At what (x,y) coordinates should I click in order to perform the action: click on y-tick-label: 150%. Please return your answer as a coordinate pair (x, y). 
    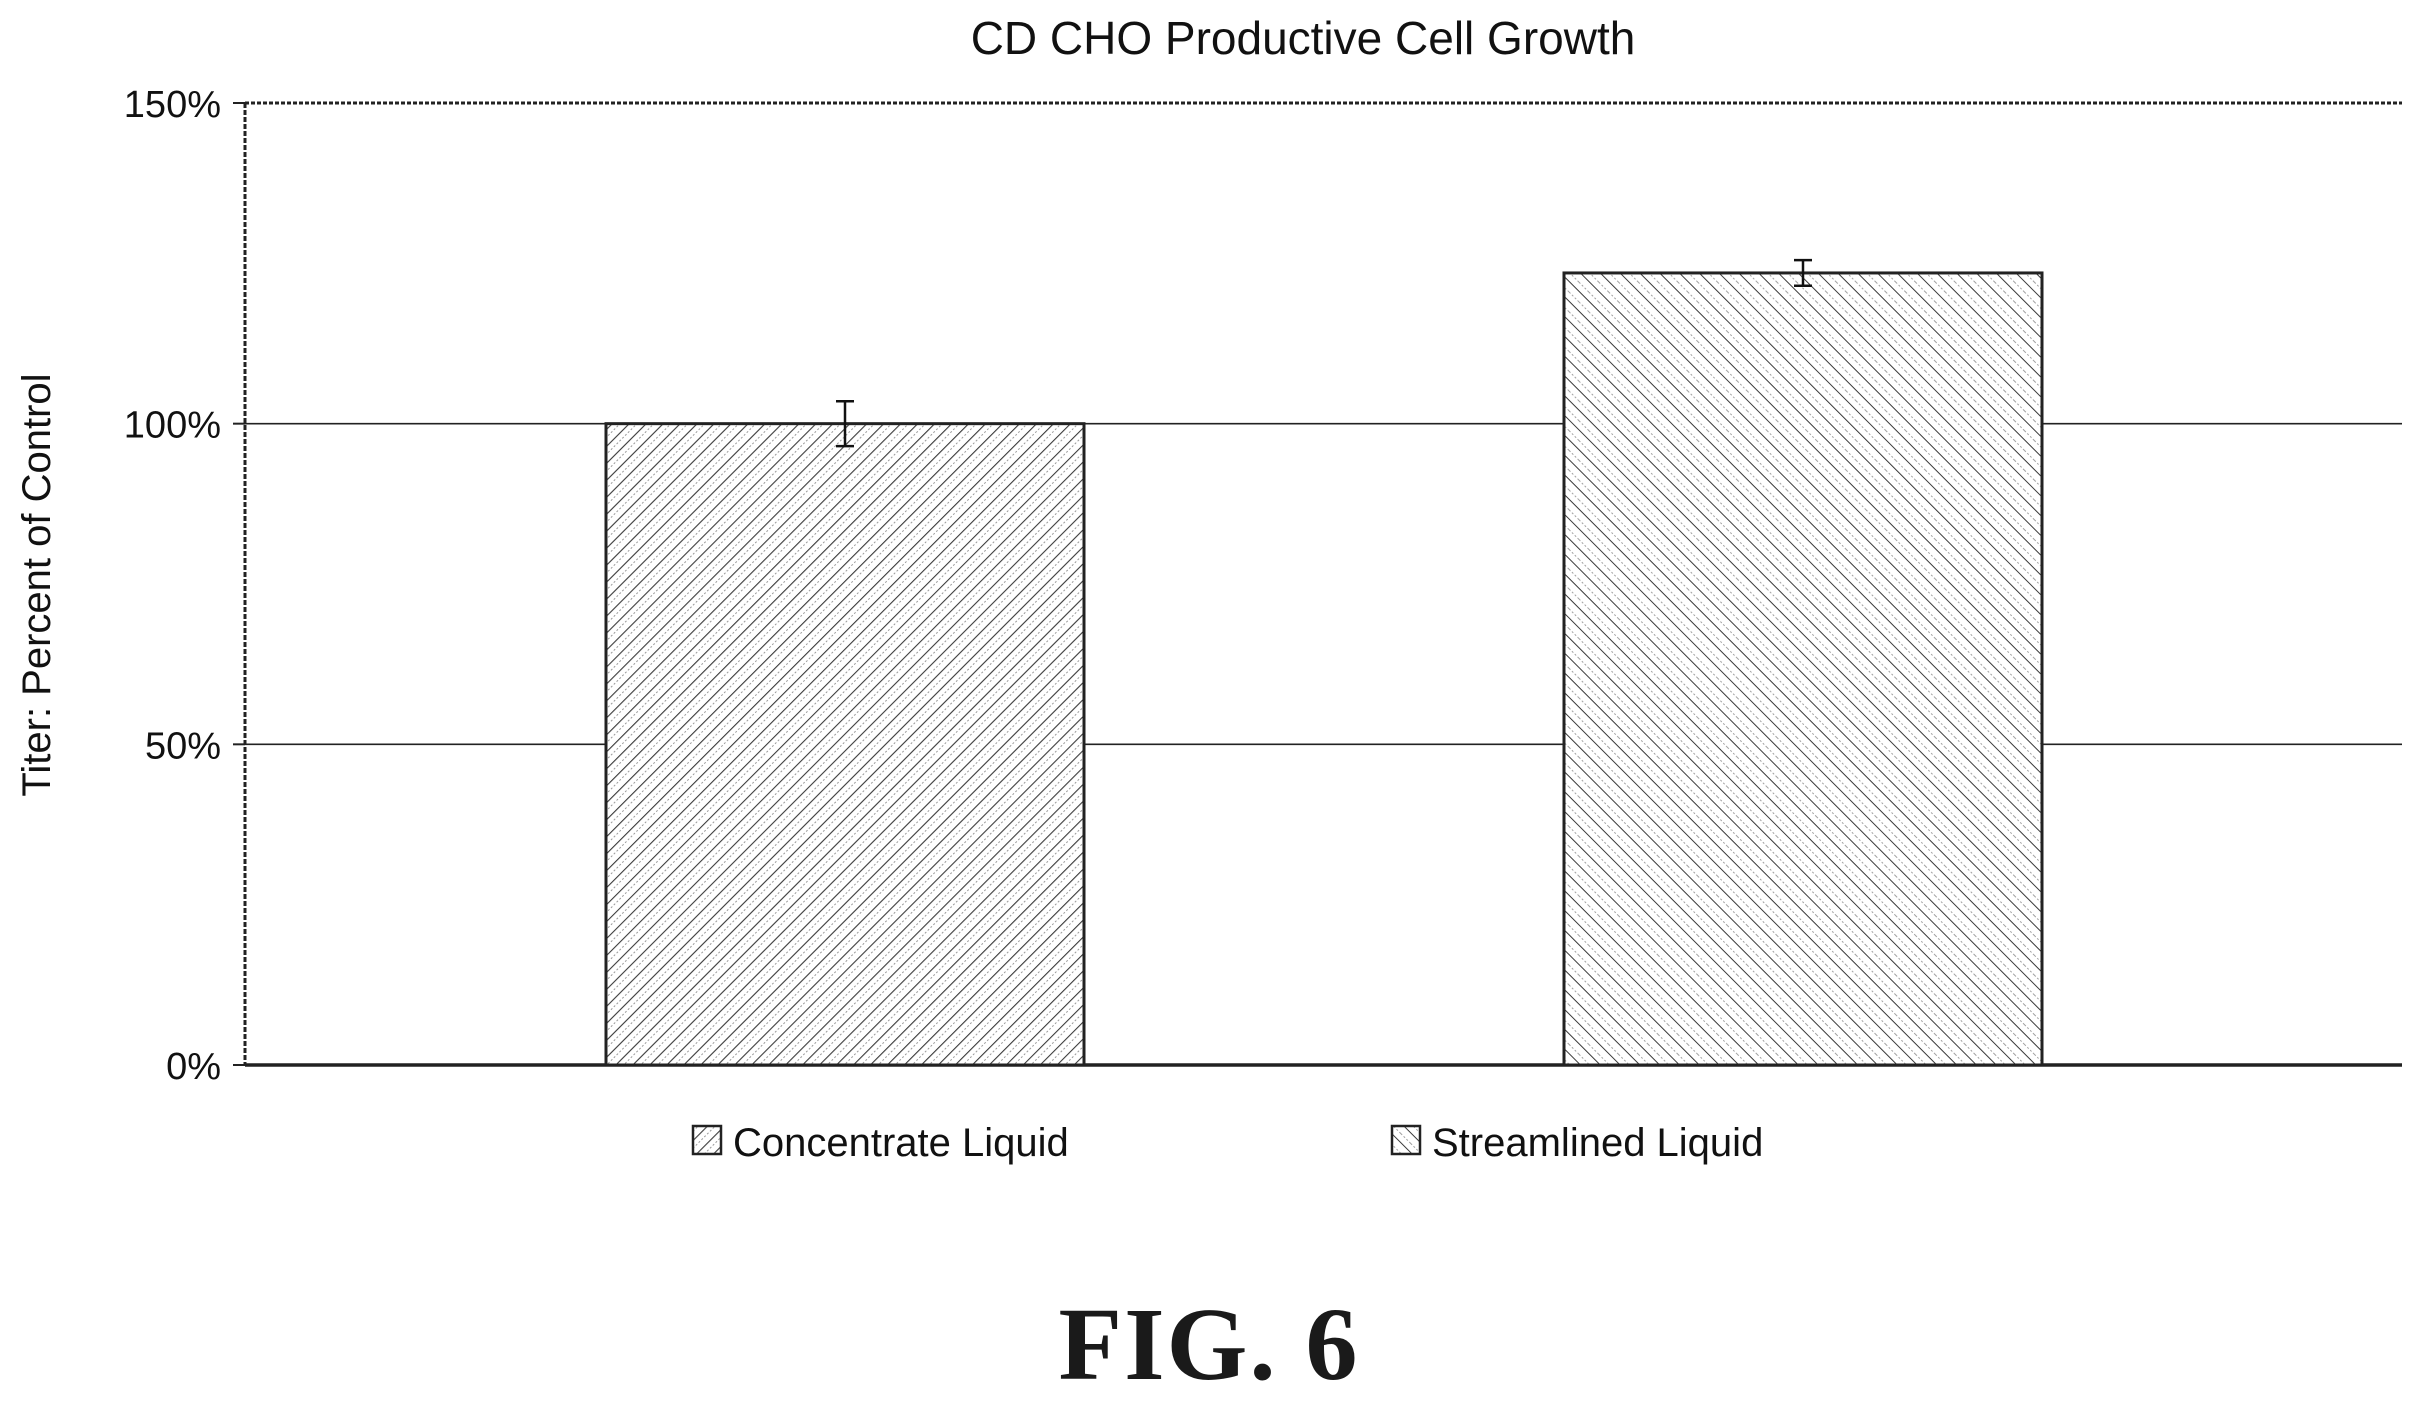
    Looking at the image, I should click on (172, 105).